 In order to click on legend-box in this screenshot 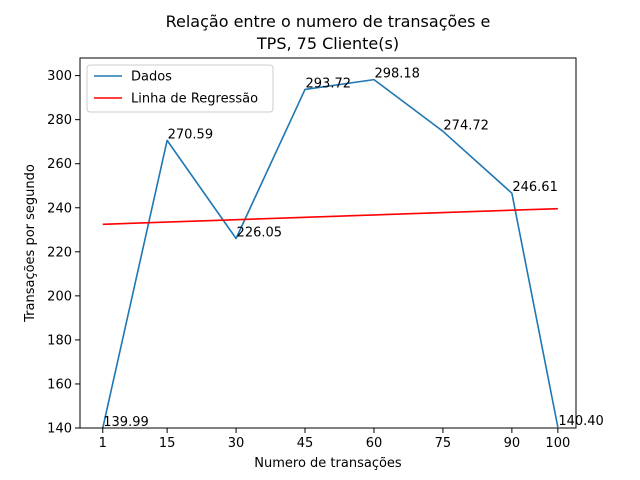, I will do `click(180, 88)`.